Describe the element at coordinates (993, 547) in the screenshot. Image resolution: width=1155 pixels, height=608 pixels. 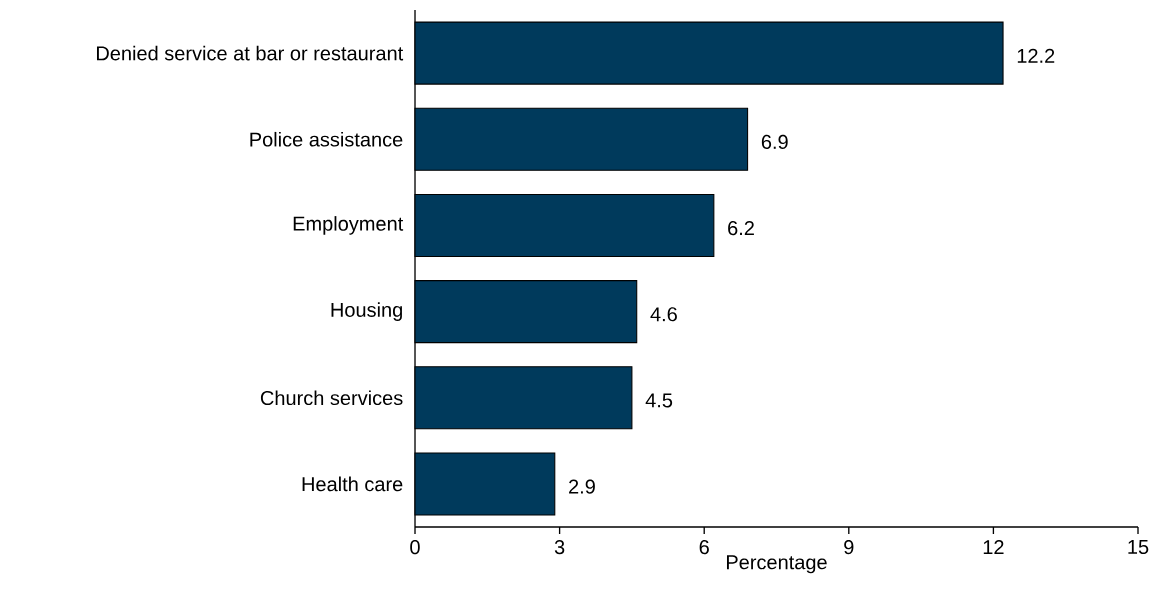
I see `x-tick-label: 12` at that location.